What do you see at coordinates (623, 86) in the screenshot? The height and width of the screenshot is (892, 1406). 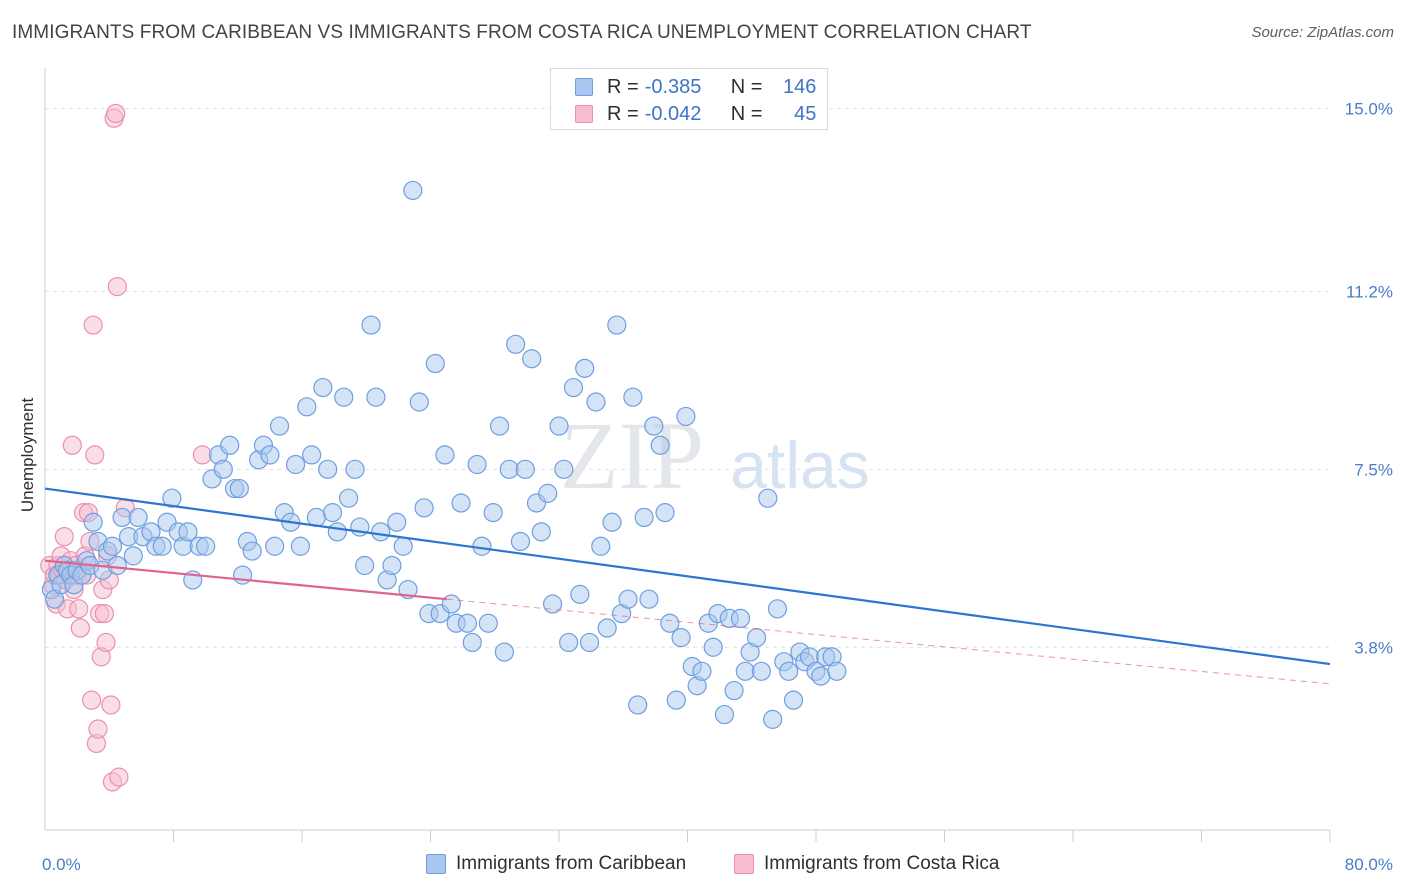 I see `r-label: R =` at bounding box center [623, 86].